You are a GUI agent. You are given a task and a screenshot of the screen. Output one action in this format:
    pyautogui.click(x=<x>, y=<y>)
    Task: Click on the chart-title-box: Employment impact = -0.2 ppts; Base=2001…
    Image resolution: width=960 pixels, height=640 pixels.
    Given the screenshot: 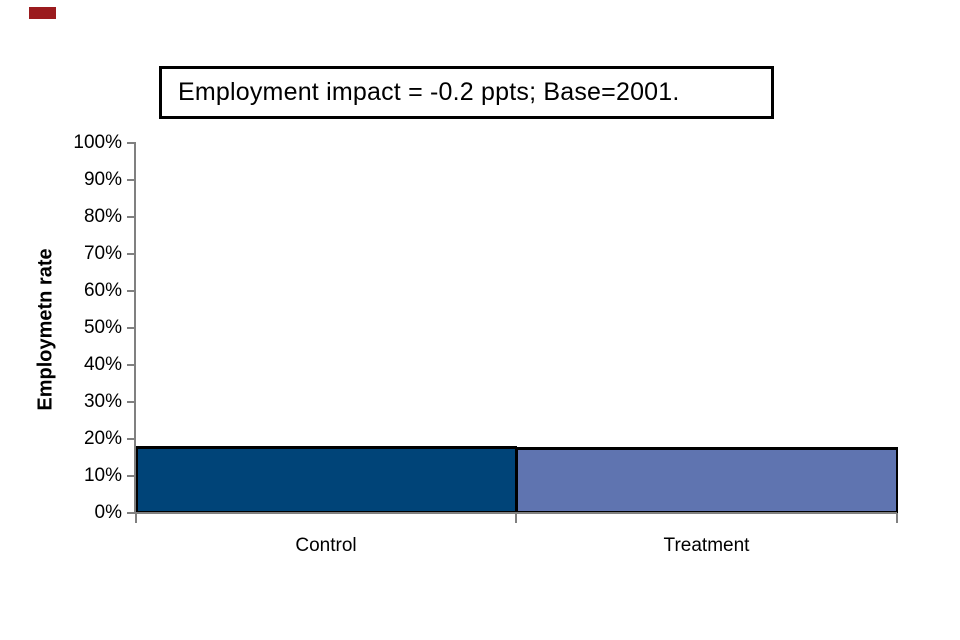 What is the action you would take?
    pyautogui.click(x=466, y=92)
    